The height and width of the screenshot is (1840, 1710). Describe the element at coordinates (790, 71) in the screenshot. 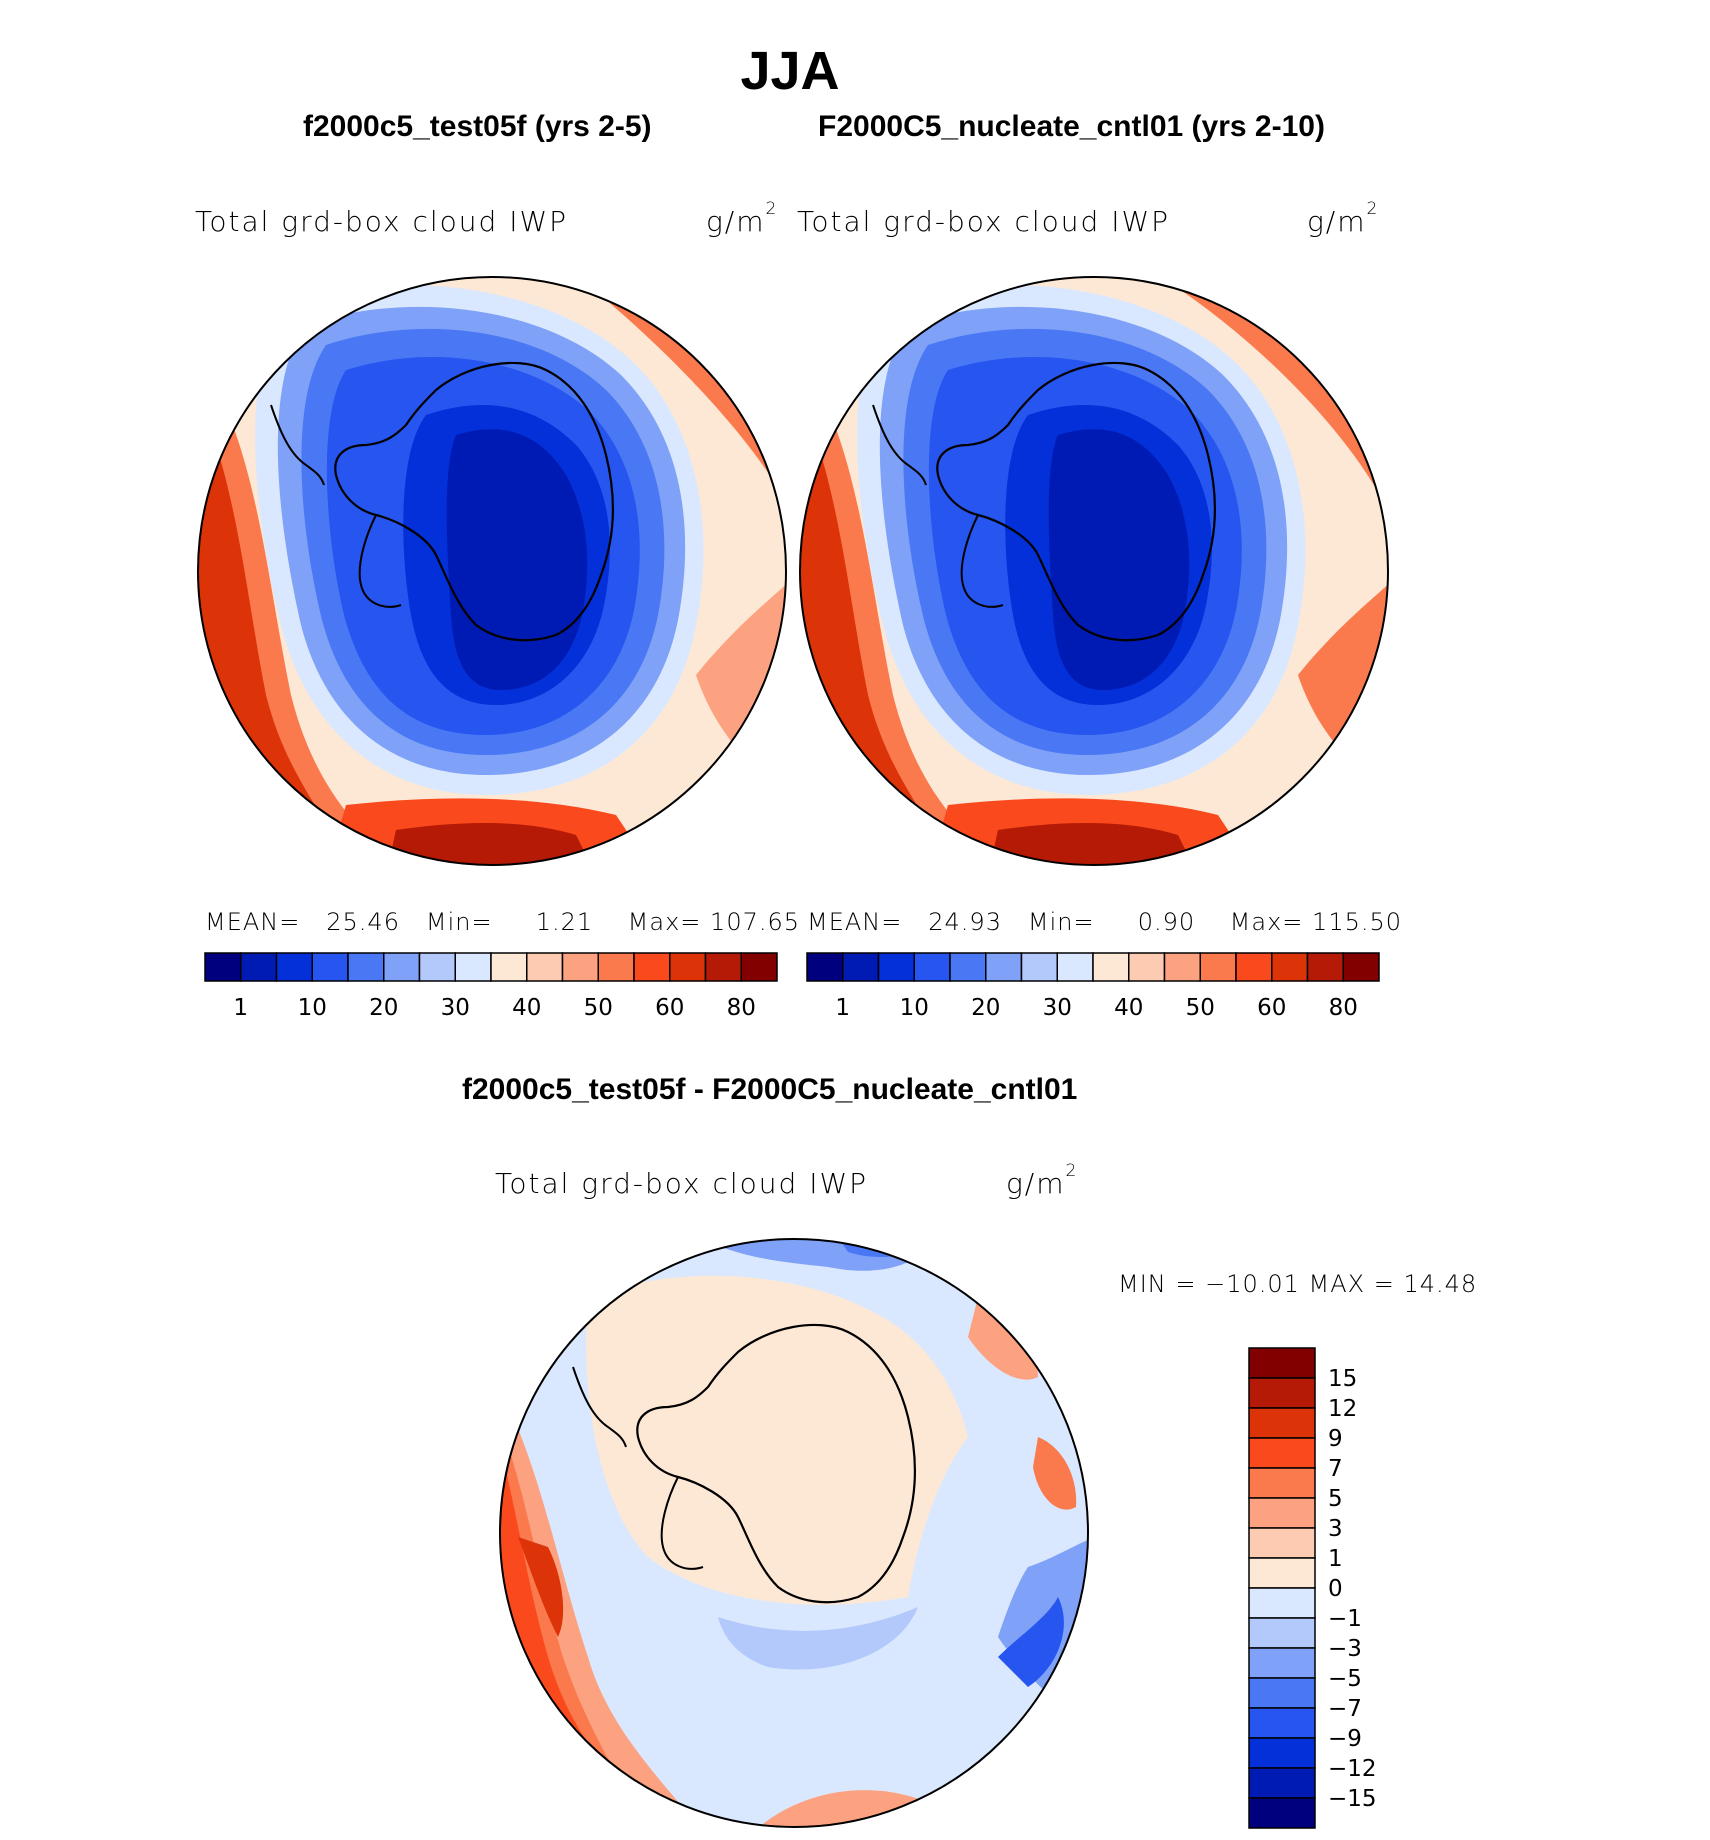

I see `main-title: JJA` at that location.